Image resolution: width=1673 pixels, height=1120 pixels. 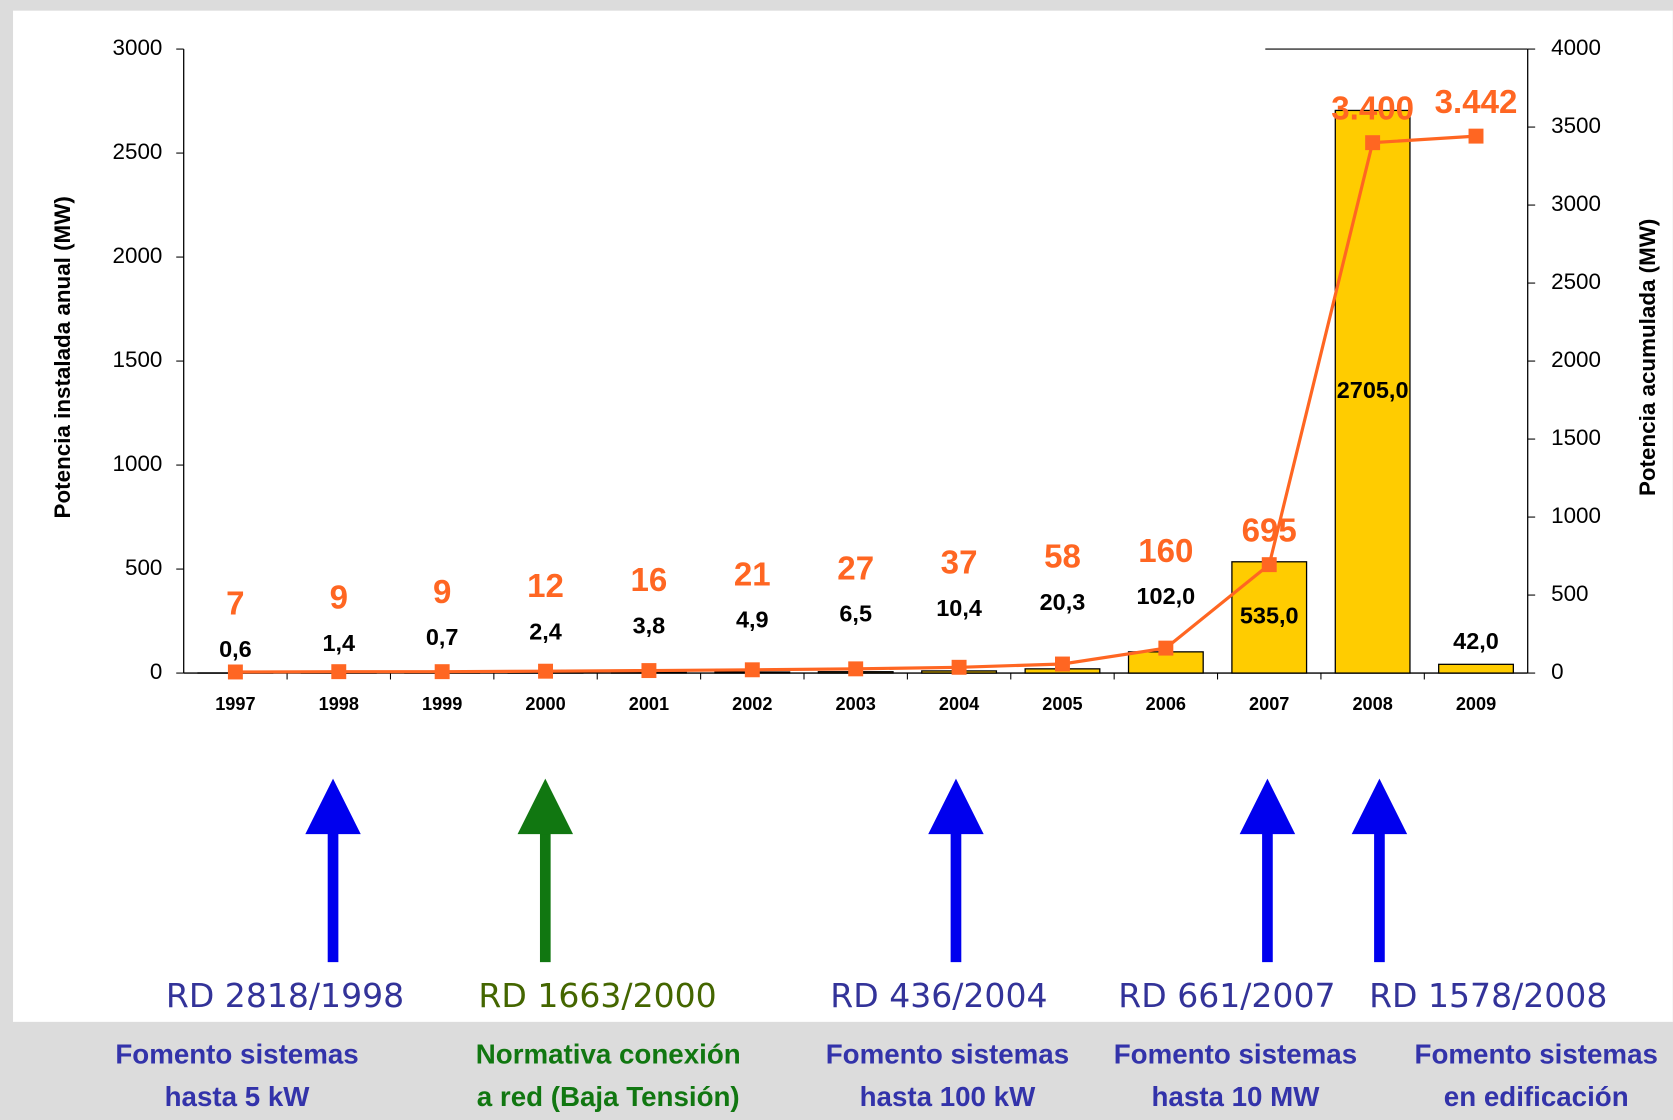 I want to click on bar-value-label: 4,9, so click(x=752, y=620).